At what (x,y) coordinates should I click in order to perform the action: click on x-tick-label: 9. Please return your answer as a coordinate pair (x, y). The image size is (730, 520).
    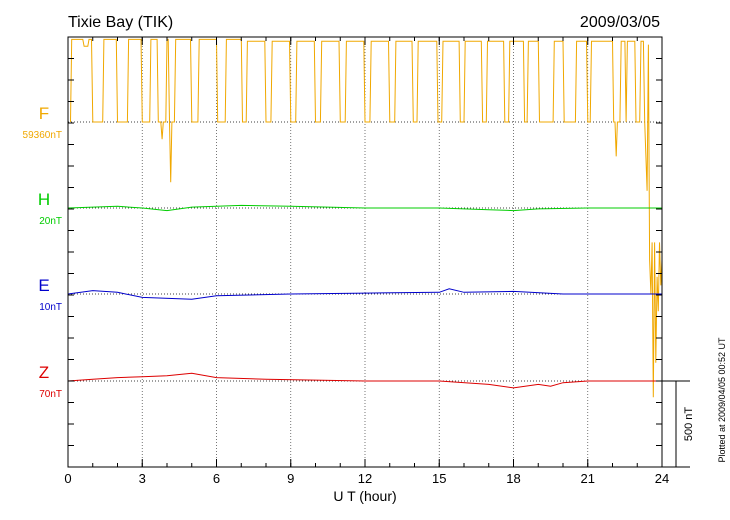
    Looking at the image, I should click on (290, 478).